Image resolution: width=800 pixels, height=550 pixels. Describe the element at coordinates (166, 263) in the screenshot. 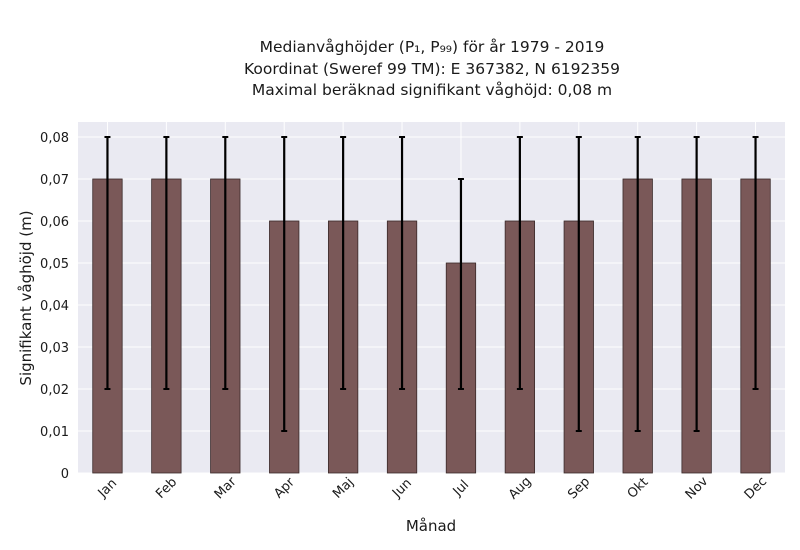

I see `errorbar-feb` at that location.